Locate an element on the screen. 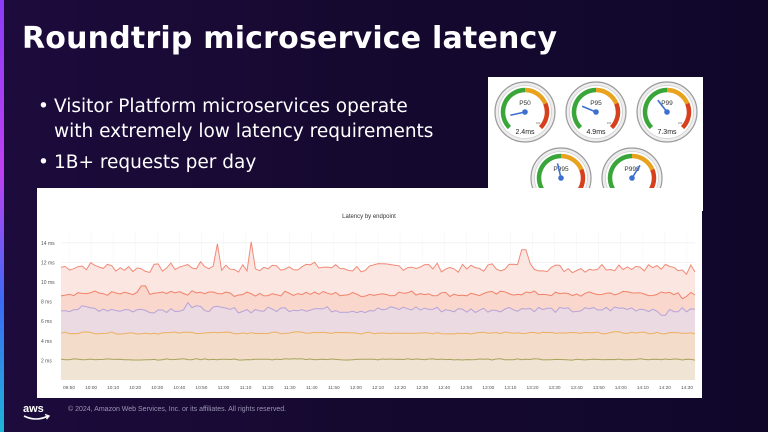 Image resolution: width=768 pixels, height=432 pixels. x-tick-label: 12:30 is located at coordinates (422, 388).